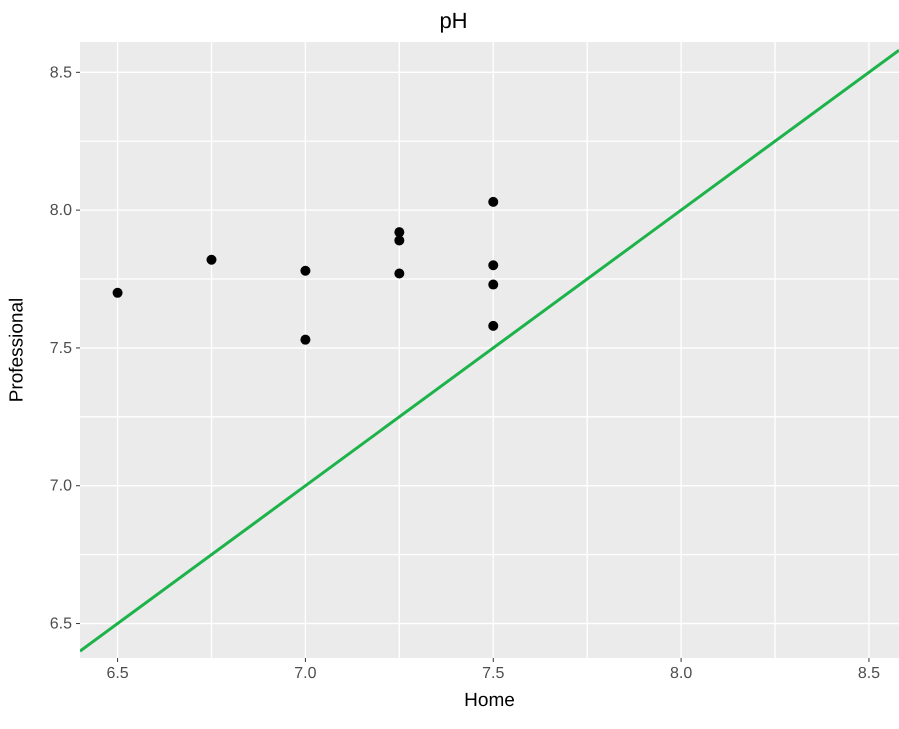  I want to click on y-tick-label: 7.0, so click(61, 486).